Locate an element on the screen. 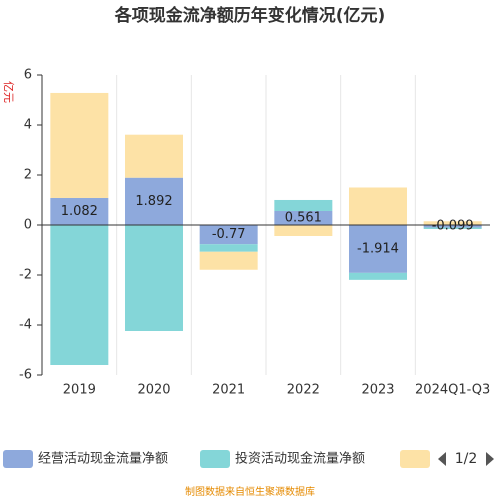 Image resolution: width=500 pixels, height=500 pixels. data-label: 1.082 is located at coordinates (79, 211).